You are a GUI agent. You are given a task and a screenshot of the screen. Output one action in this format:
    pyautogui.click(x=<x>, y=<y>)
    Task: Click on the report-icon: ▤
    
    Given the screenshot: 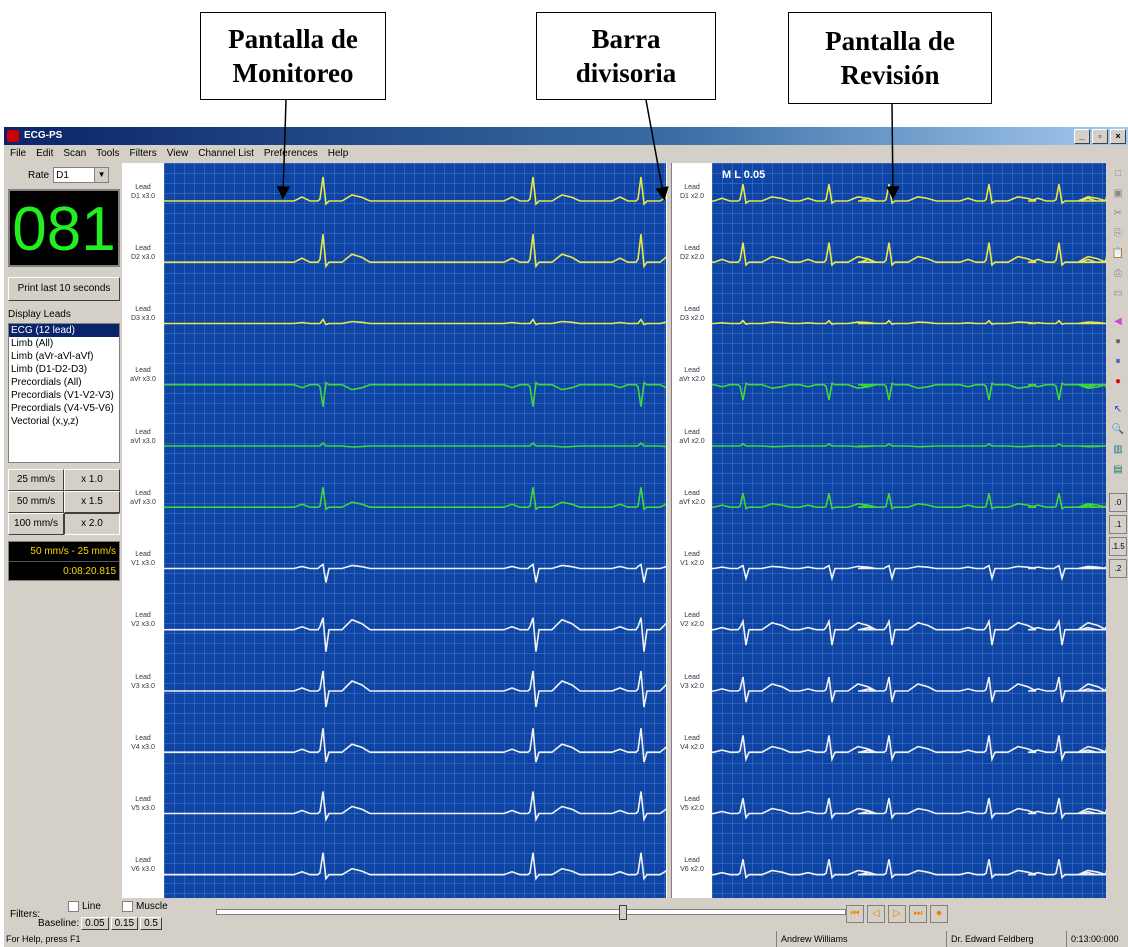 What is the action you would take?
    pyautogui.click(x=1118, y=469)
    